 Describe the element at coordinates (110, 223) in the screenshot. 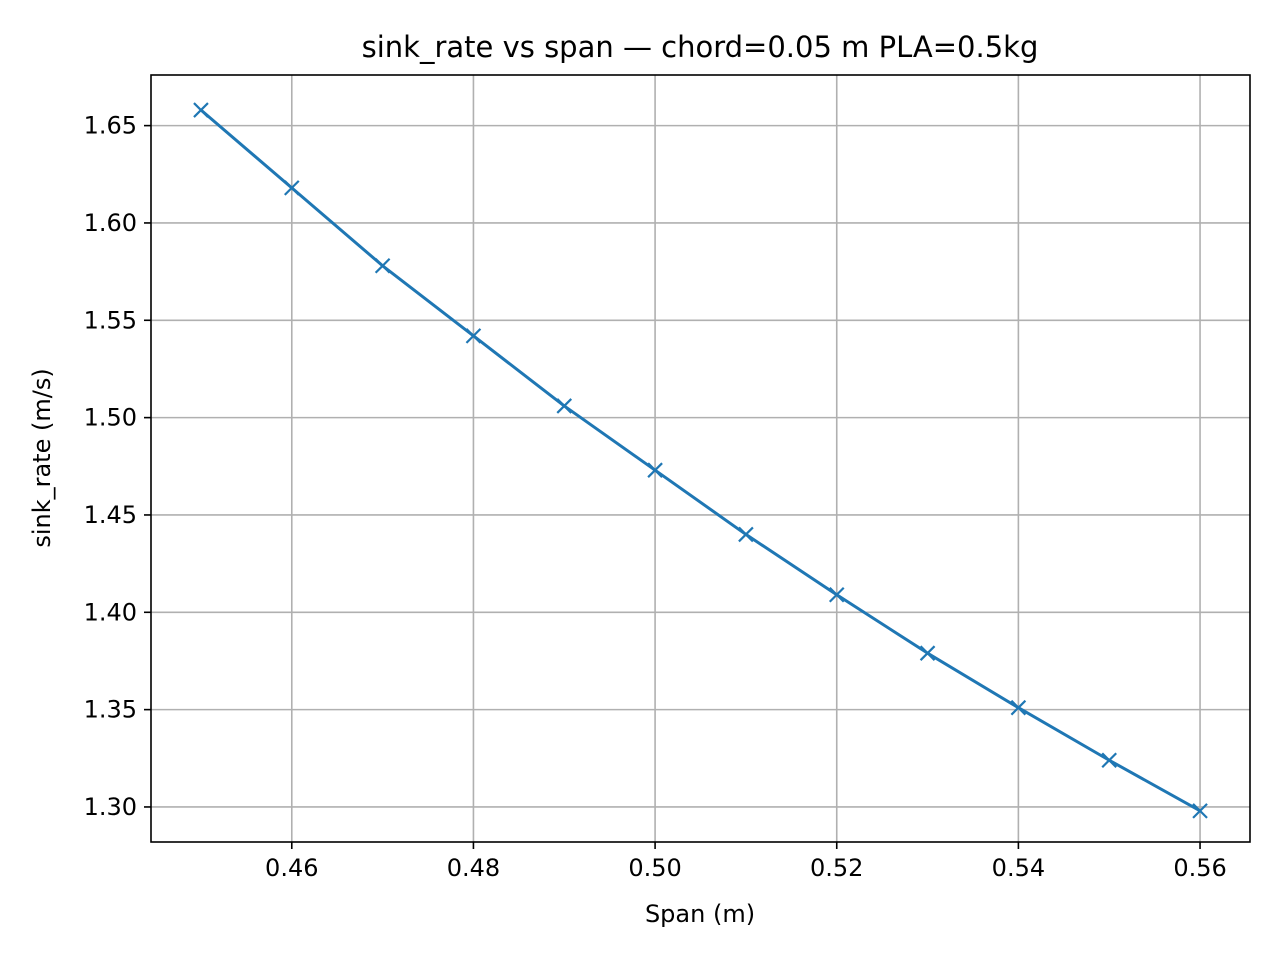

I see `y-tick-label: 1.60` at that location.